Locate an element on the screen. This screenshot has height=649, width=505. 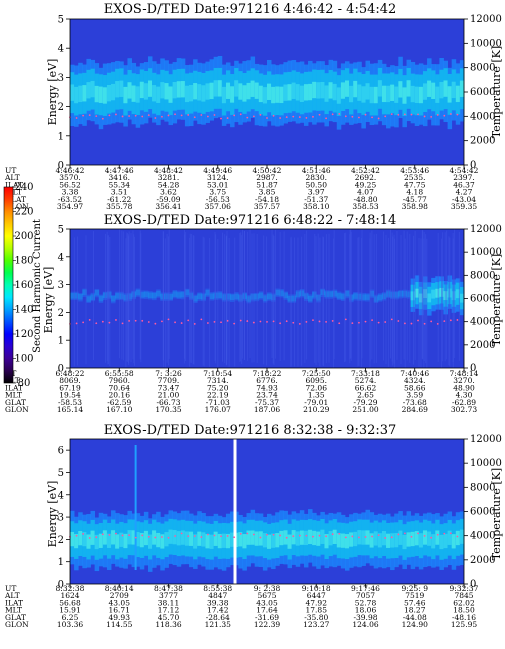
panel-2-y2label: Temperature [K] is located at coordinates (496, 300).